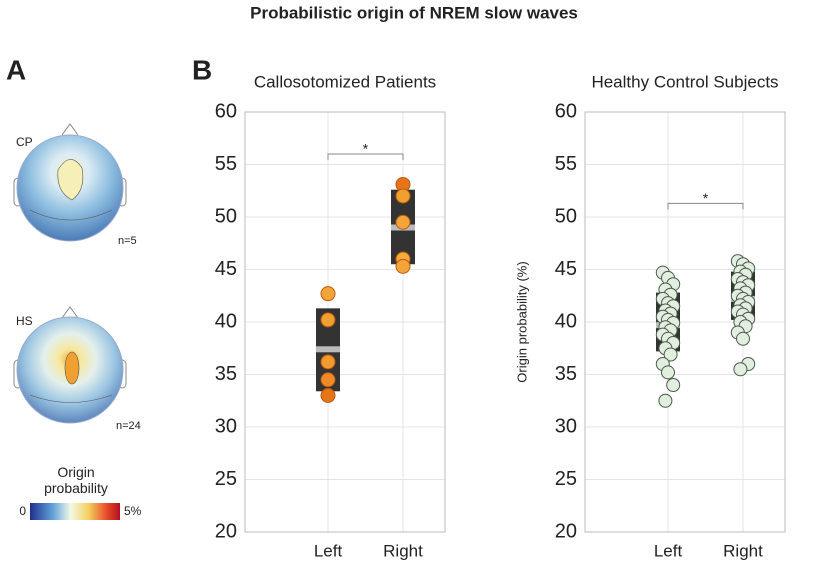 Image resolution: width=828 pixels, height=565 pixels. I want to click on colorbar-title: Origin probability, so click(76, 480).